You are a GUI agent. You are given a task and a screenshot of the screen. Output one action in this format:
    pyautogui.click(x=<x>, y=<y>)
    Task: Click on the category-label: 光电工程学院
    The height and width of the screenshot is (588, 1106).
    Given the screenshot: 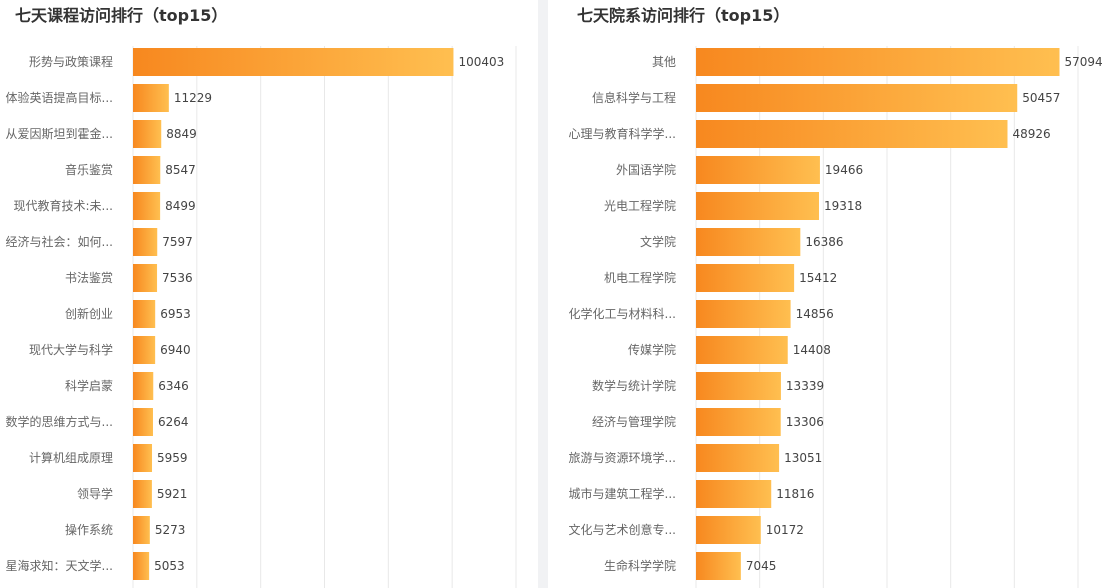 What is the action you would take?
    pyautogui.click(x=640, y=205)
    